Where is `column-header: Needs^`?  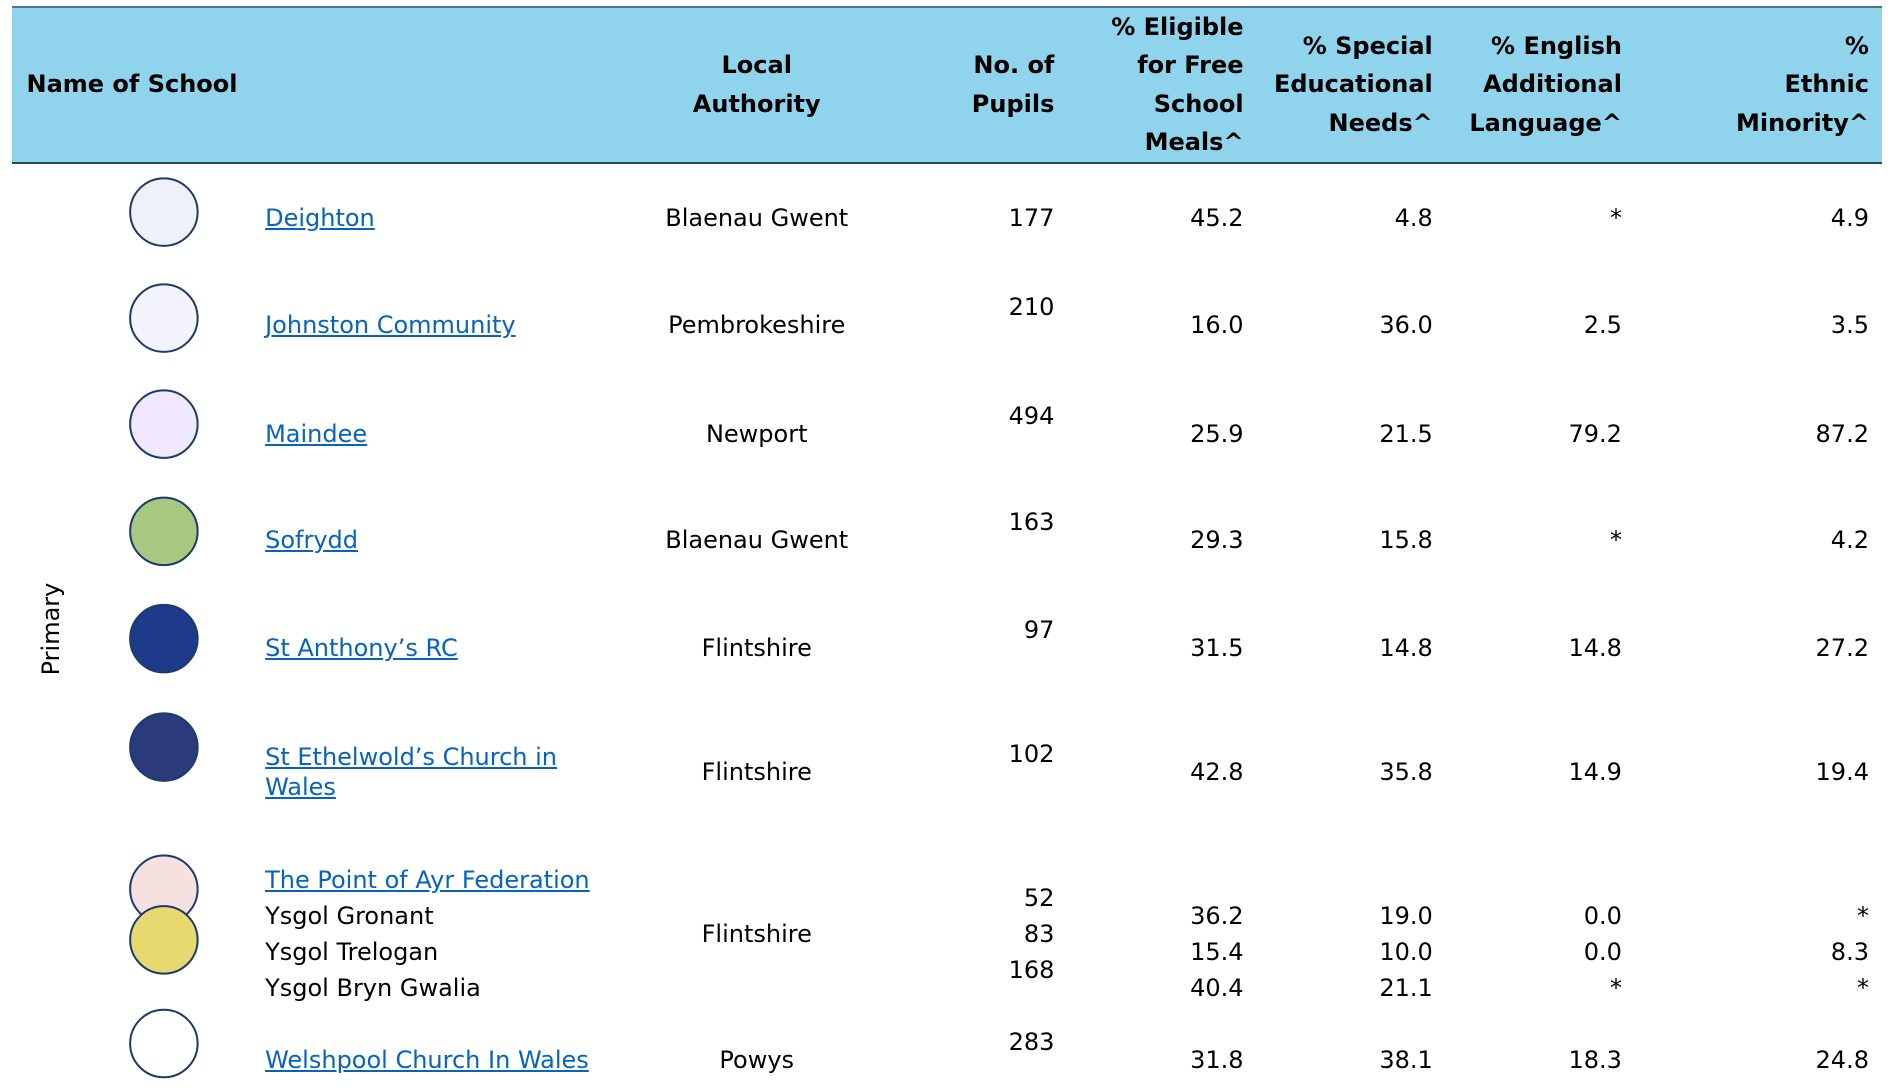
column-header: Needs^ is located at coordinates (1380, 122).